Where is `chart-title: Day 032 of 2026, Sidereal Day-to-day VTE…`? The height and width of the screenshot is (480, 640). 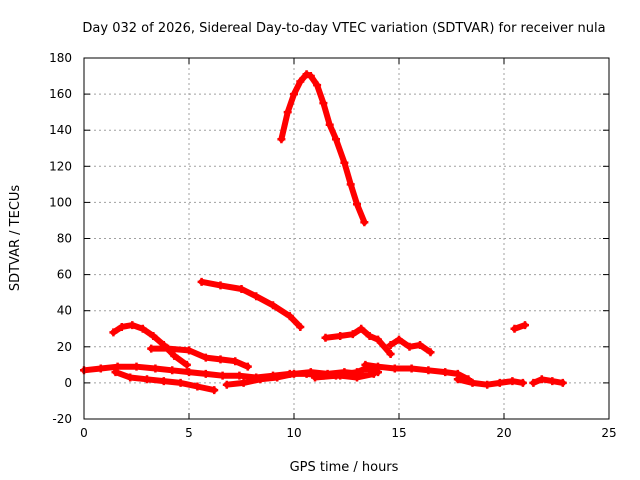
chart-title: Day 032 of 2026, Sidereal Day-to-day VTE… is located at coordinates (343, 28).